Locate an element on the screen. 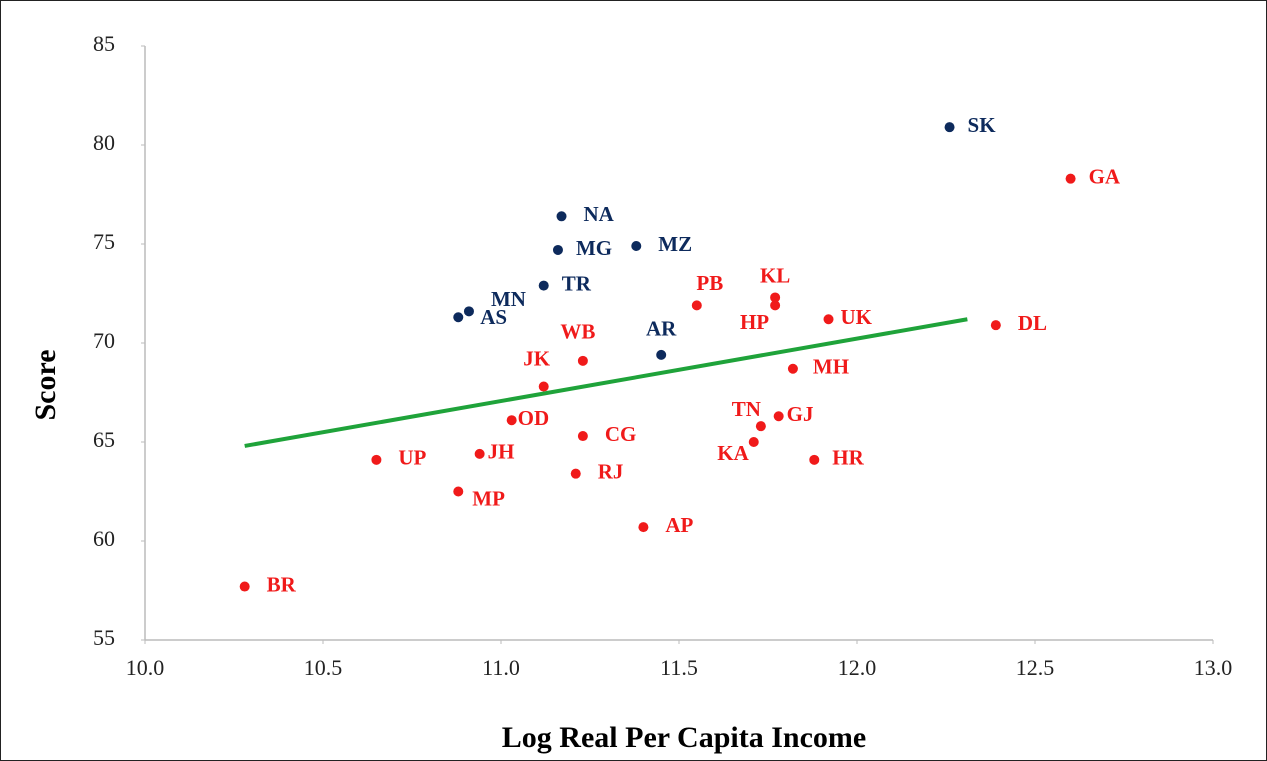  point-label: MN is located at coordinates (508, 299).